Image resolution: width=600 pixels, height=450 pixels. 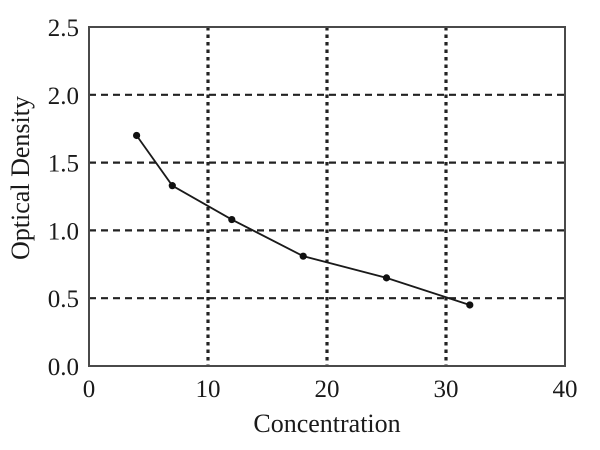 What do you see at coordinates (89, 389) in the screenshot?
I see `x-tick-label: 0` at bounding box center [89, 389].